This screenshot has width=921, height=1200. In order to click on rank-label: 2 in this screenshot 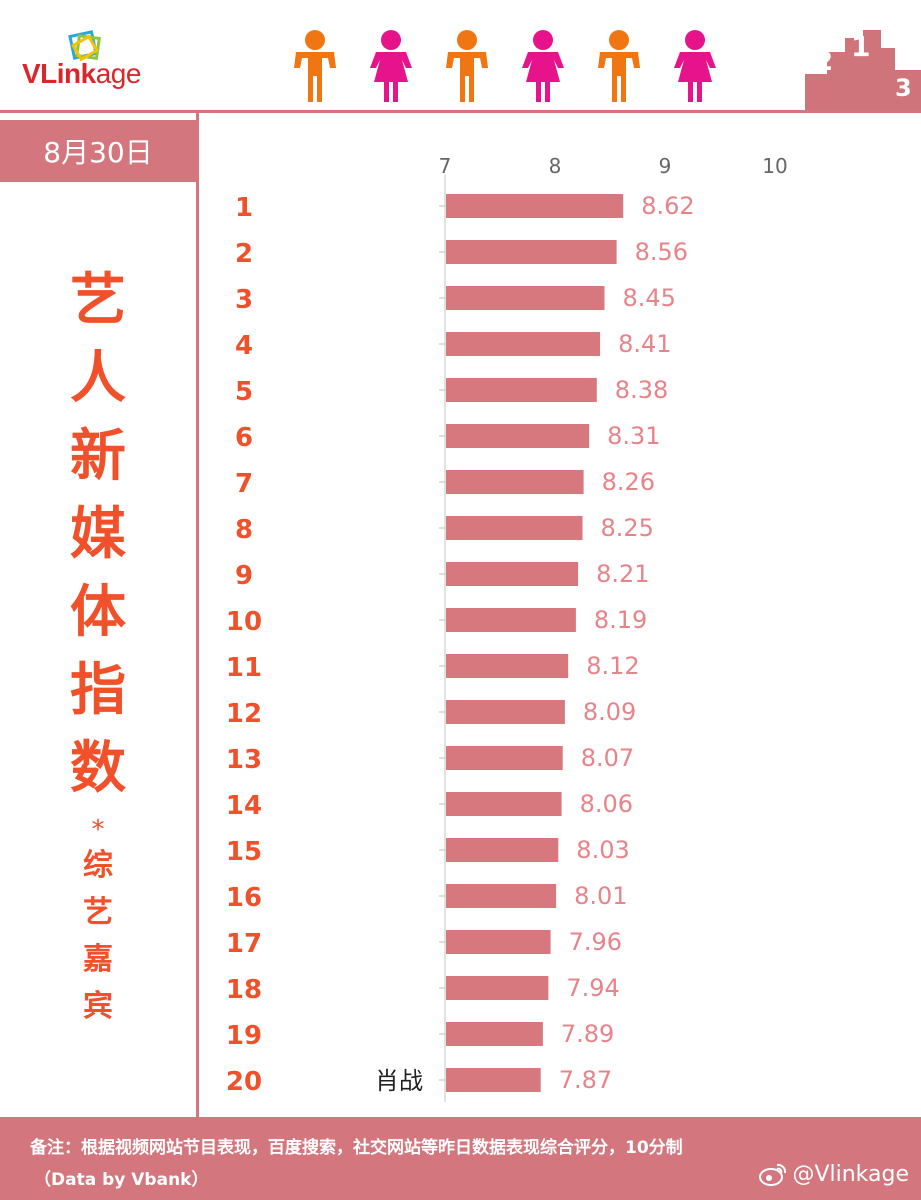, I will do `click(244, 254)`.